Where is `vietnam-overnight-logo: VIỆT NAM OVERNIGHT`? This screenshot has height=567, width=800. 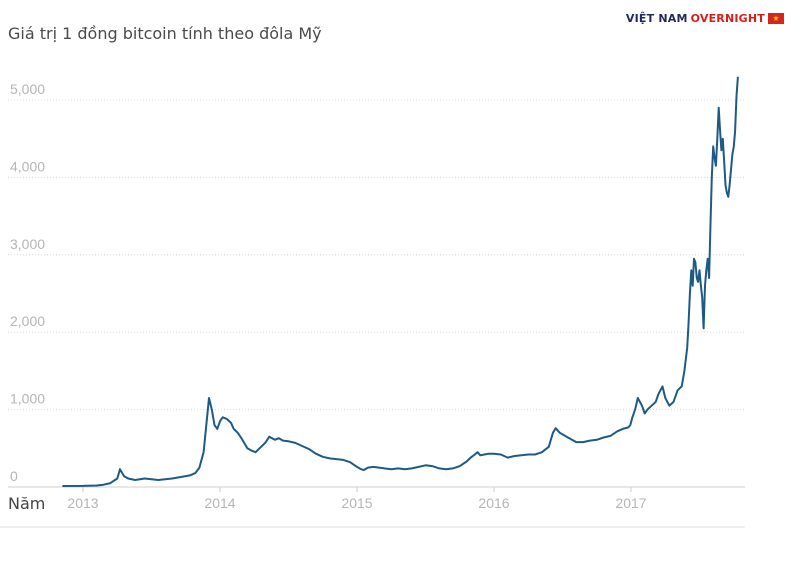
vietnam-overnight-logo: VIỆT NAM OVERNIGHT is located at coordinates (705, 18).